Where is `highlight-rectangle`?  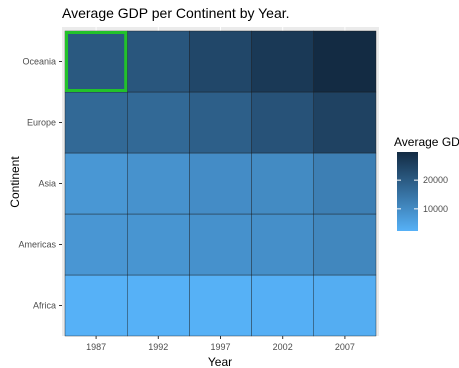 highlight-rectangle is located at coordinates (96, 61).